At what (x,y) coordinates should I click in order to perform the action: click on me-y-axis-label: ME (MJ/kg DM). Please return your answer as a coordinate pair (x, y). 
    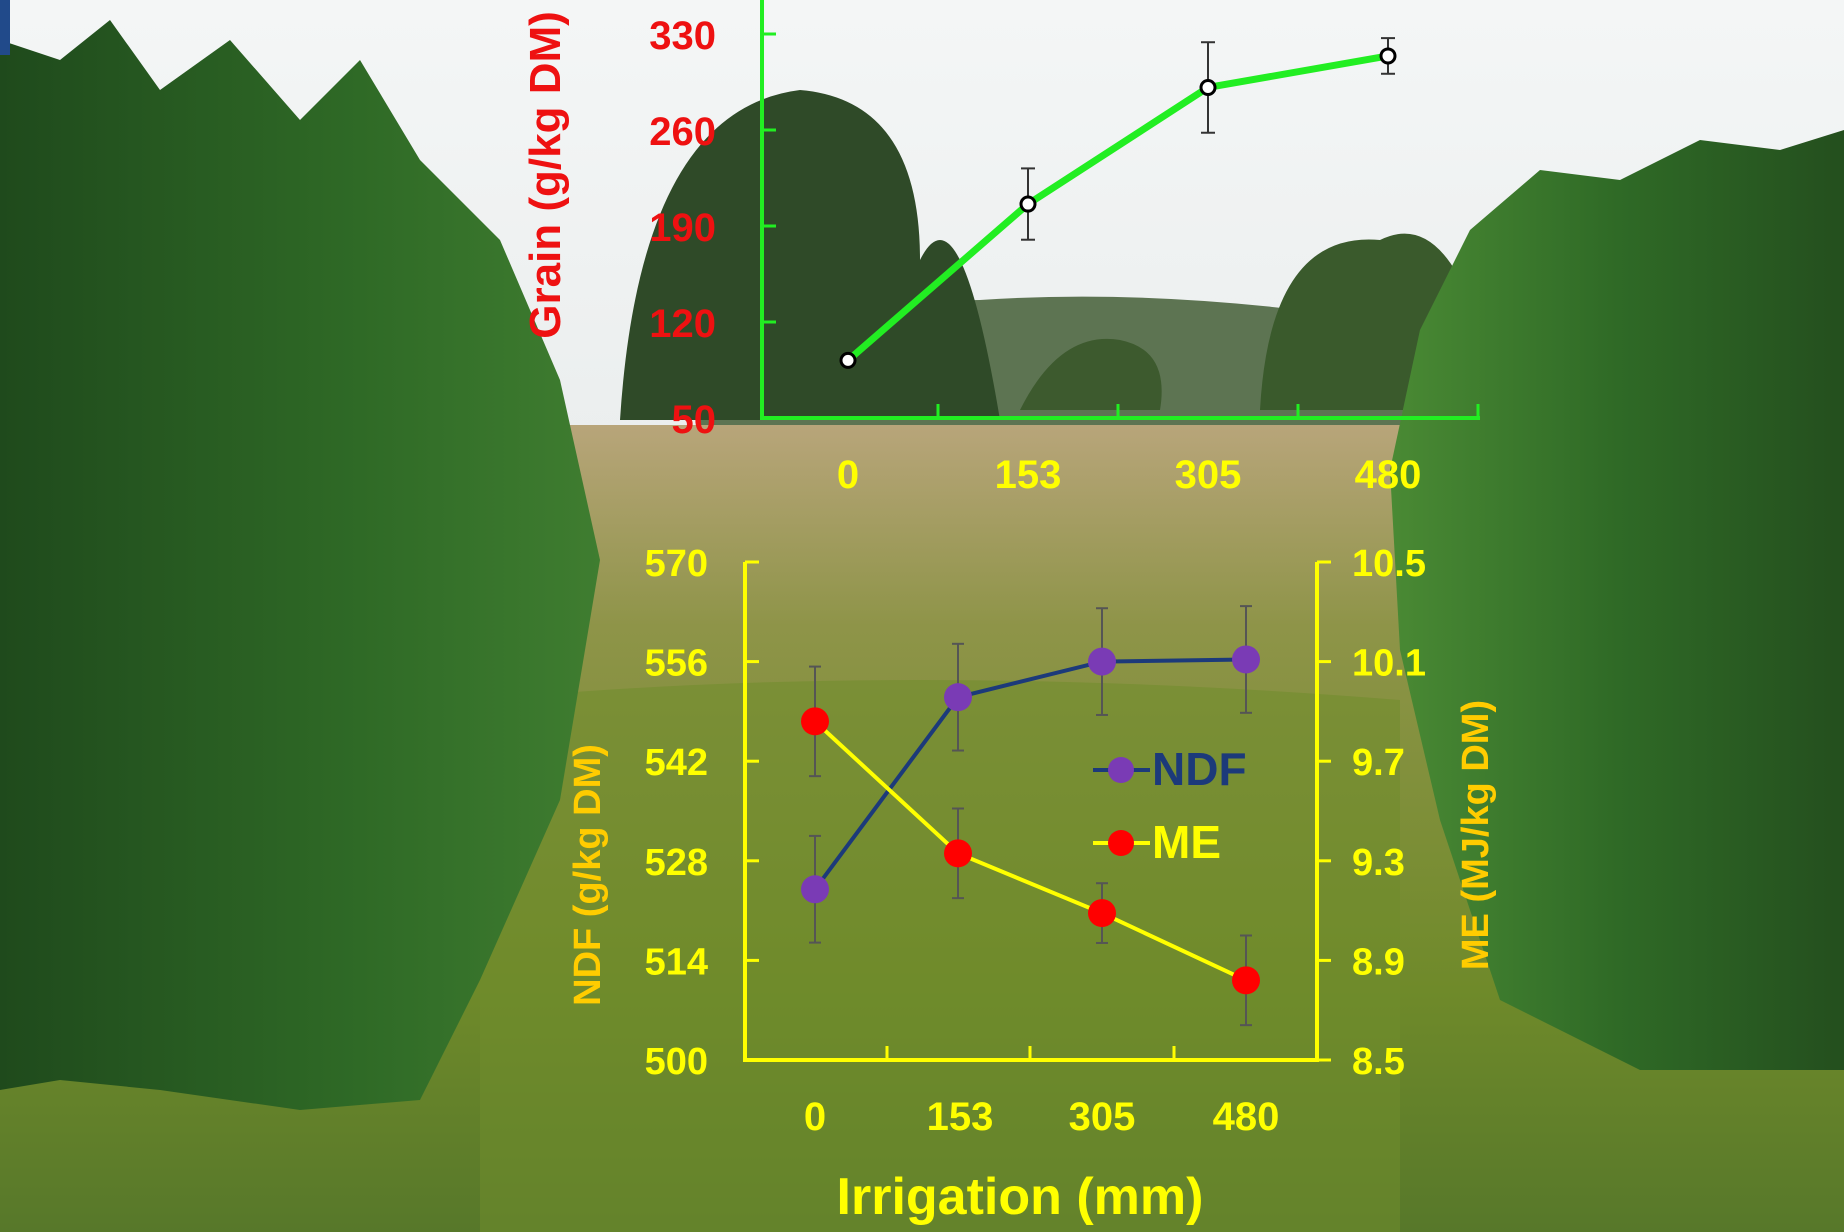
    Looking at the image, I should click on (1476, 835).